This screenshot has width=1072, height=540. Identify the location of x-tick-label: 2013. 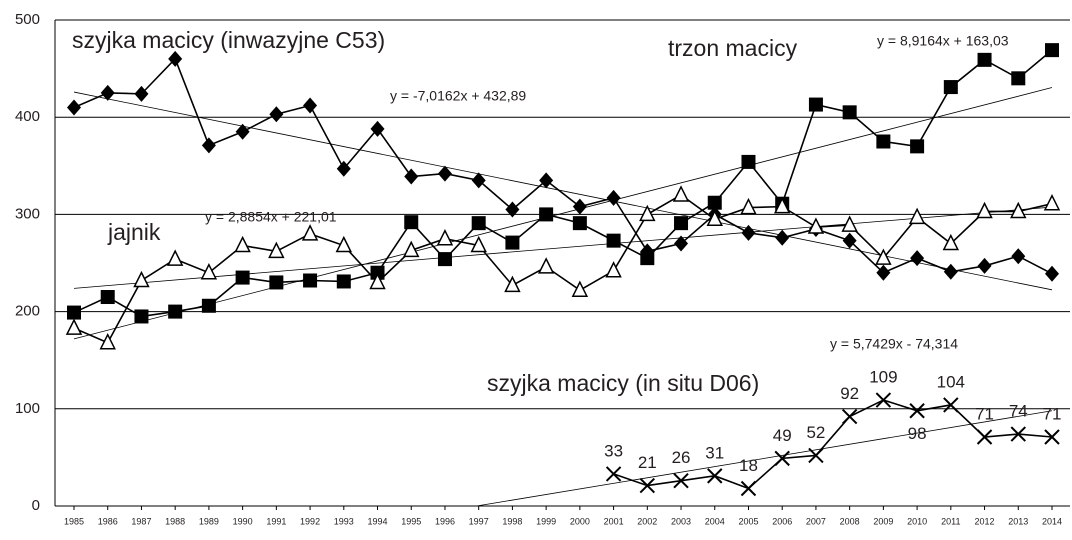
(1018, 521).